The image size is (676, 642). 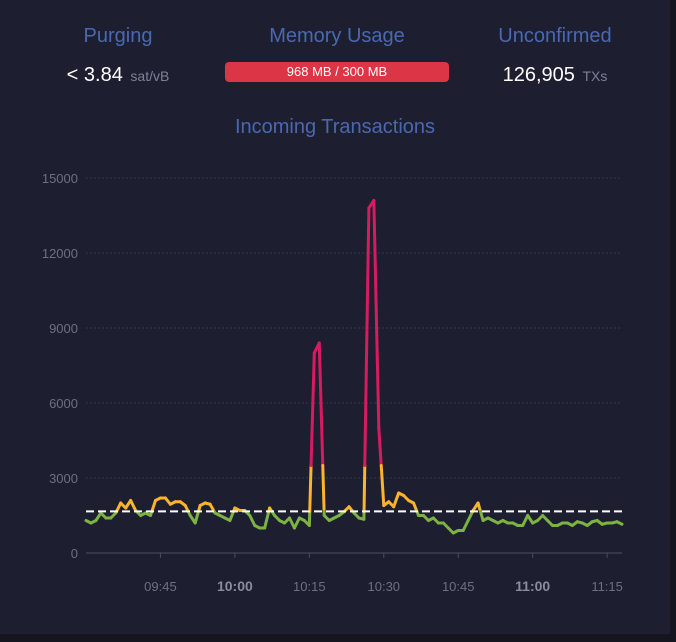 I want to click on y-tick-label: 12000, so click(x=60, y=253).